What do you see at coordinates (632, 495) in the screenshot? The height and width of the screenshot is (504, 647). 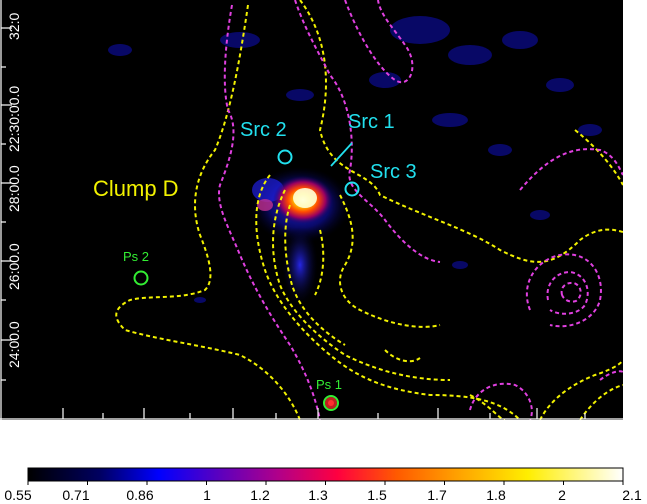 I see `colorbar-tick-label: 2.1` at bounding box center [632, 495].